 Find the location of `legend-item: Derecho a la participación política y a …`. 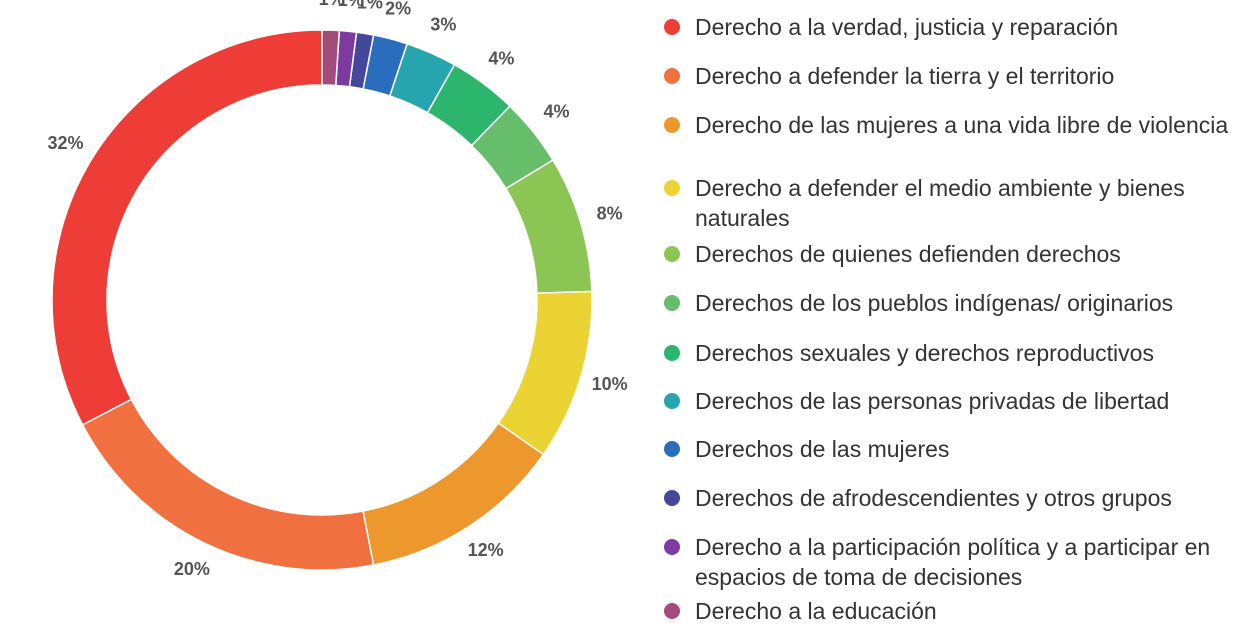

legend-item: Derecho a la participación política y a … is located at coordinates (949, 562).